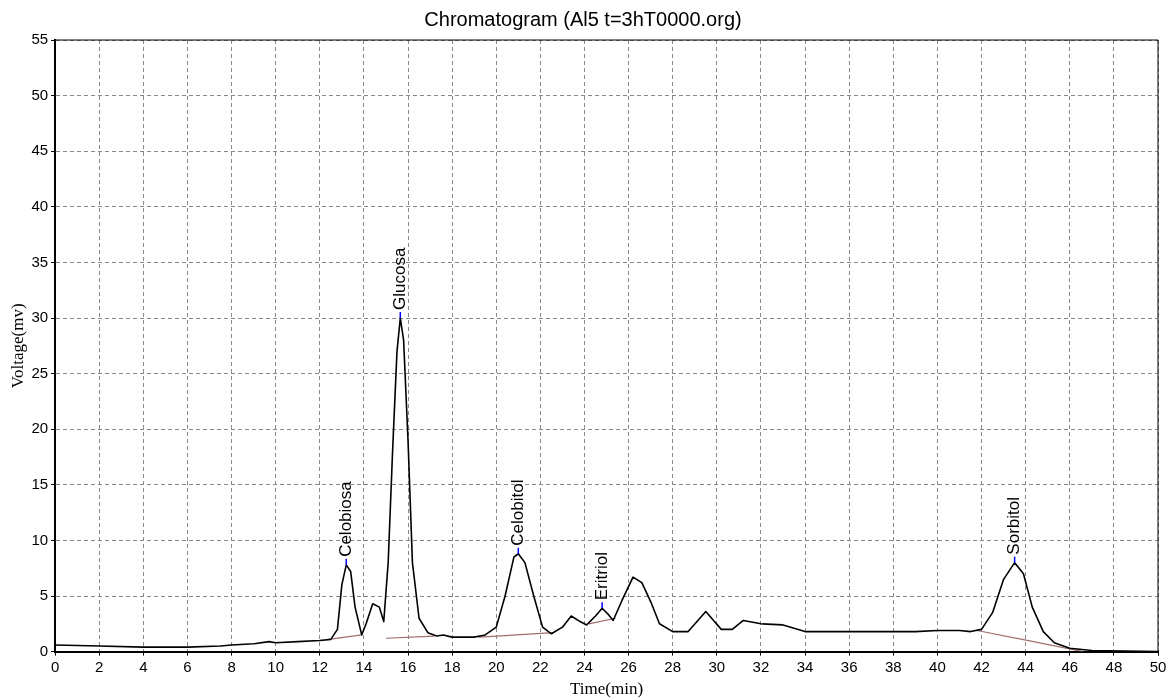 The height and width of the screenshot is (700, 1172). Describe the element at coordinates (583, 18) in the screenshot. I see `chart-title: Chromatogram (Al5 t=3hT0000.org)` at that location.